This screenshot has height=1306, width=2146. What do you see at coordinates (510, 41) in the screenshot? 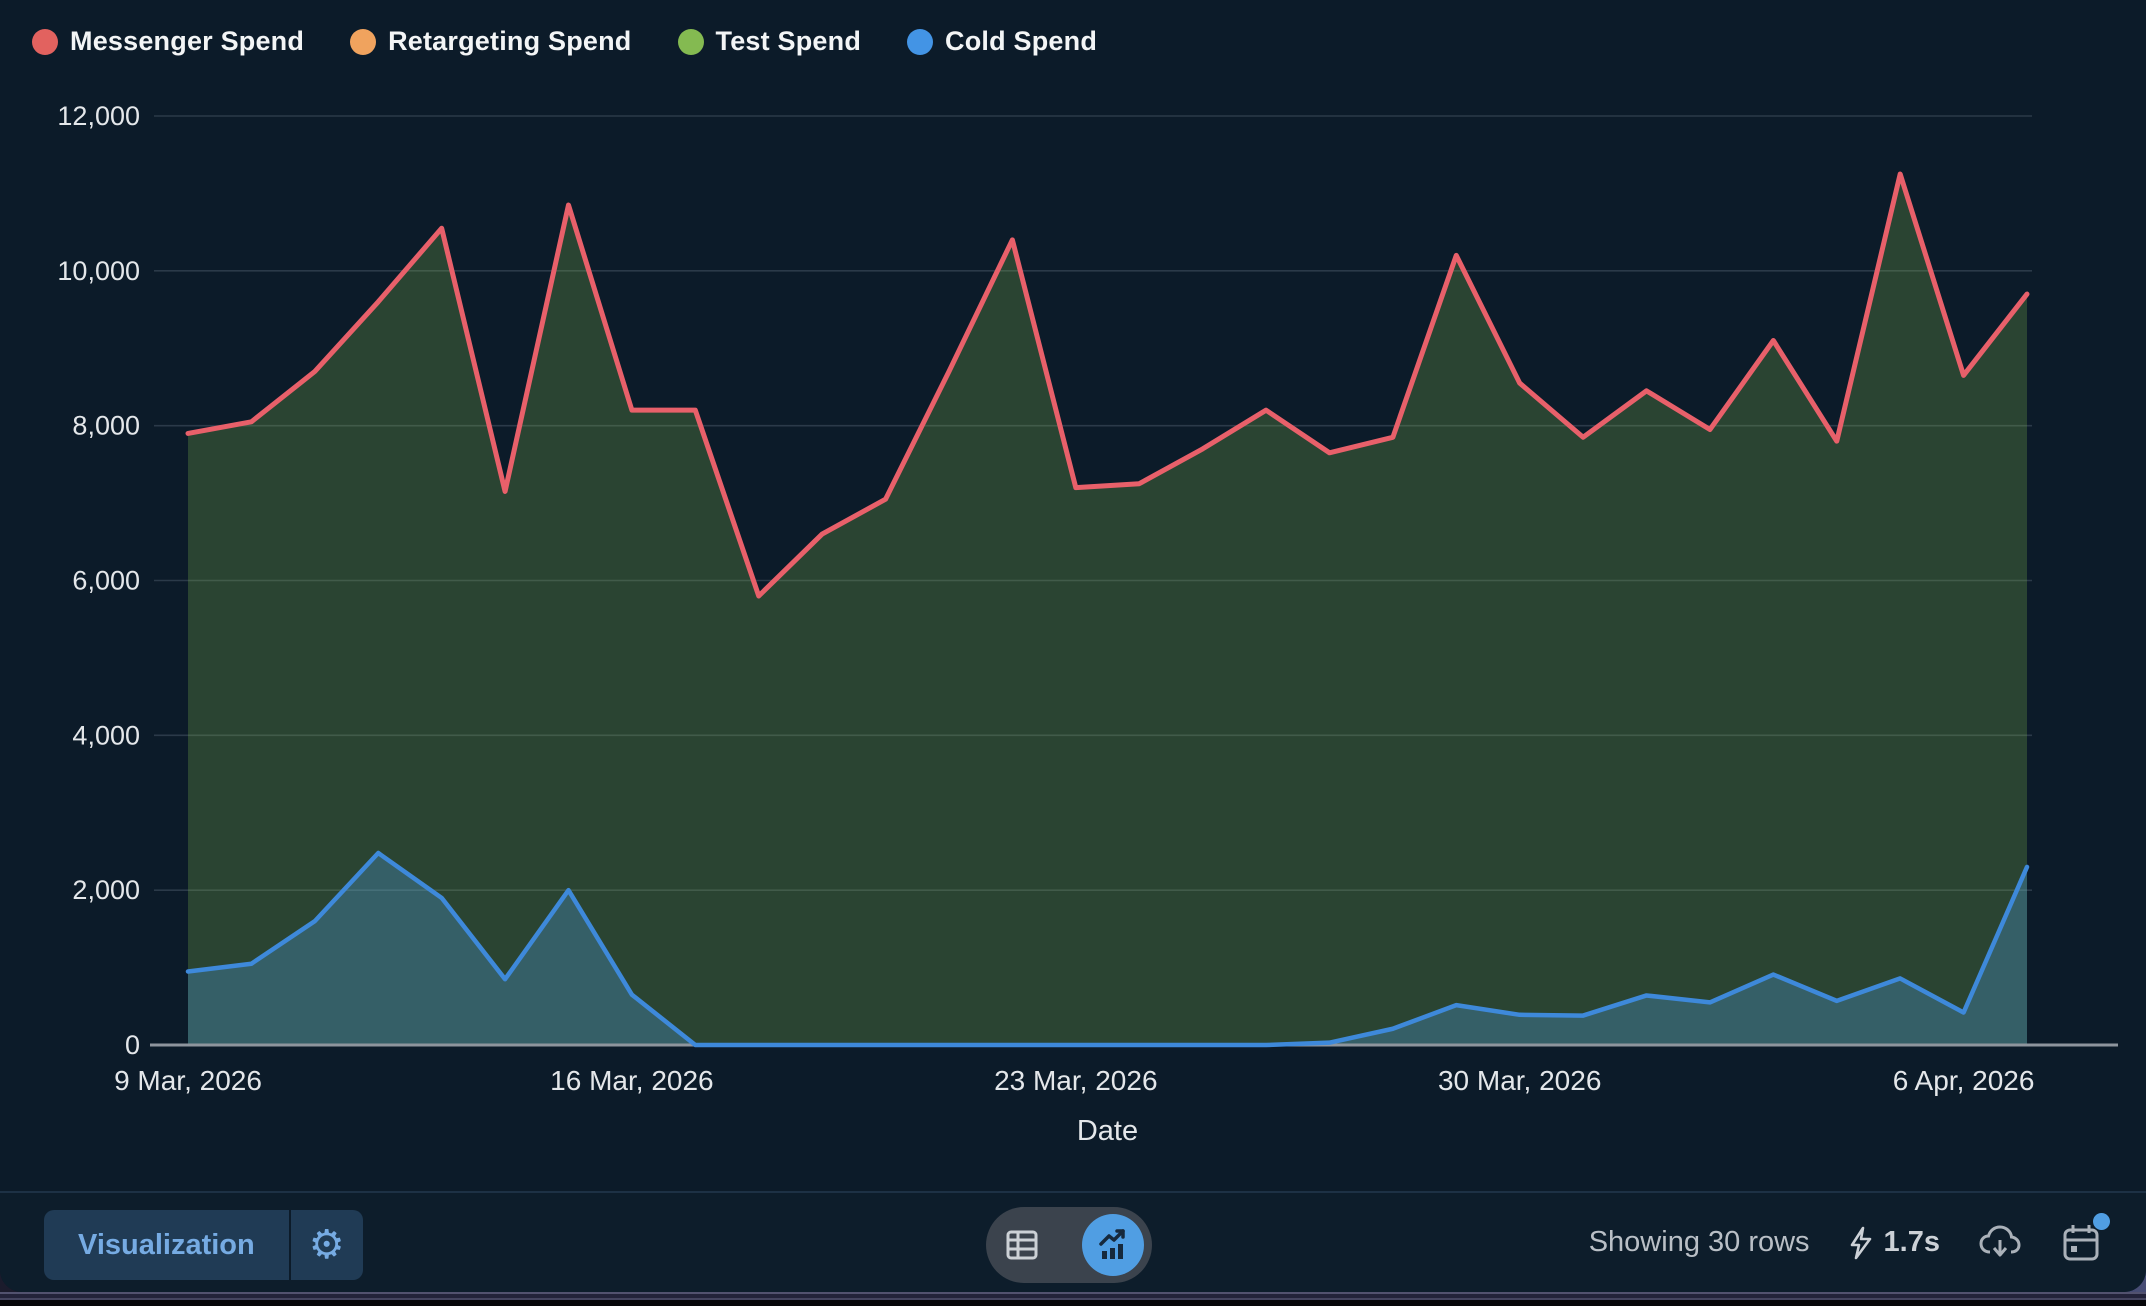
I see `legend-label: Retargeting Spend` at bounding box center [510, 41].